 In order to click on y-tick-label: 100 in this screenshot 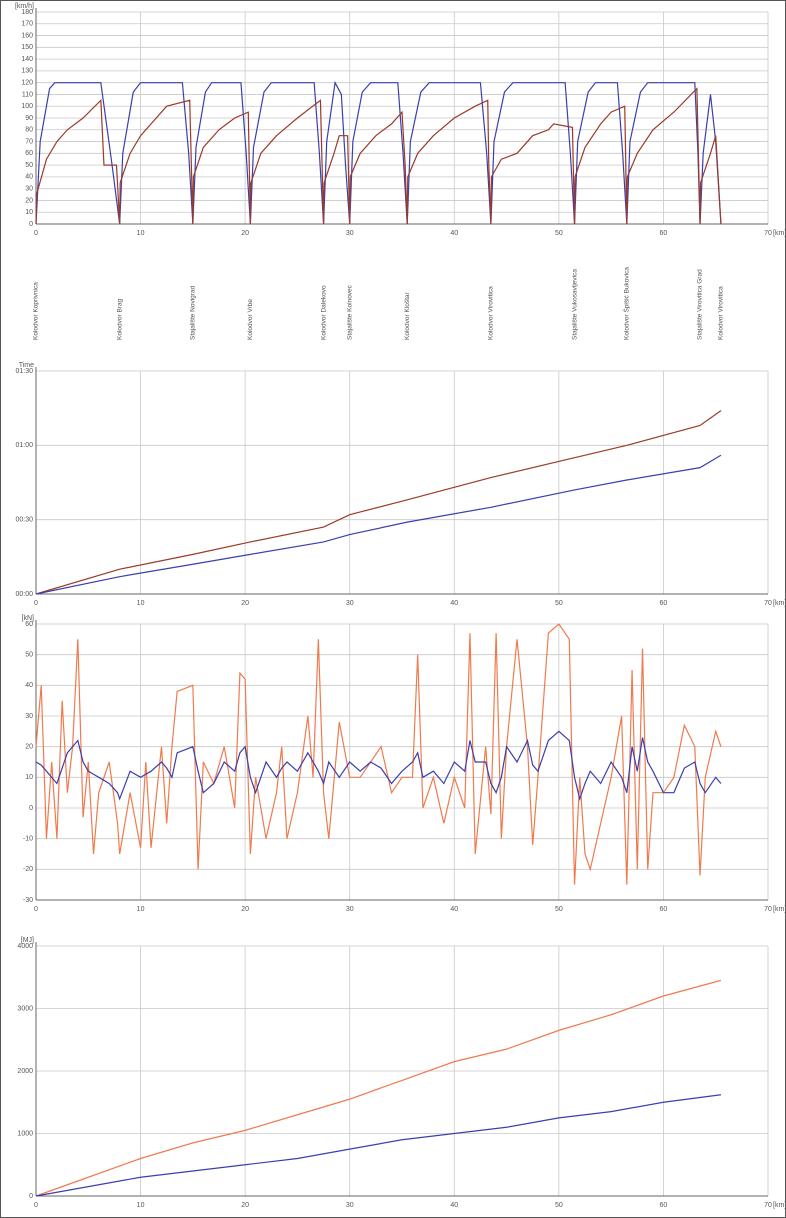, I will do `click(27, 106)`.